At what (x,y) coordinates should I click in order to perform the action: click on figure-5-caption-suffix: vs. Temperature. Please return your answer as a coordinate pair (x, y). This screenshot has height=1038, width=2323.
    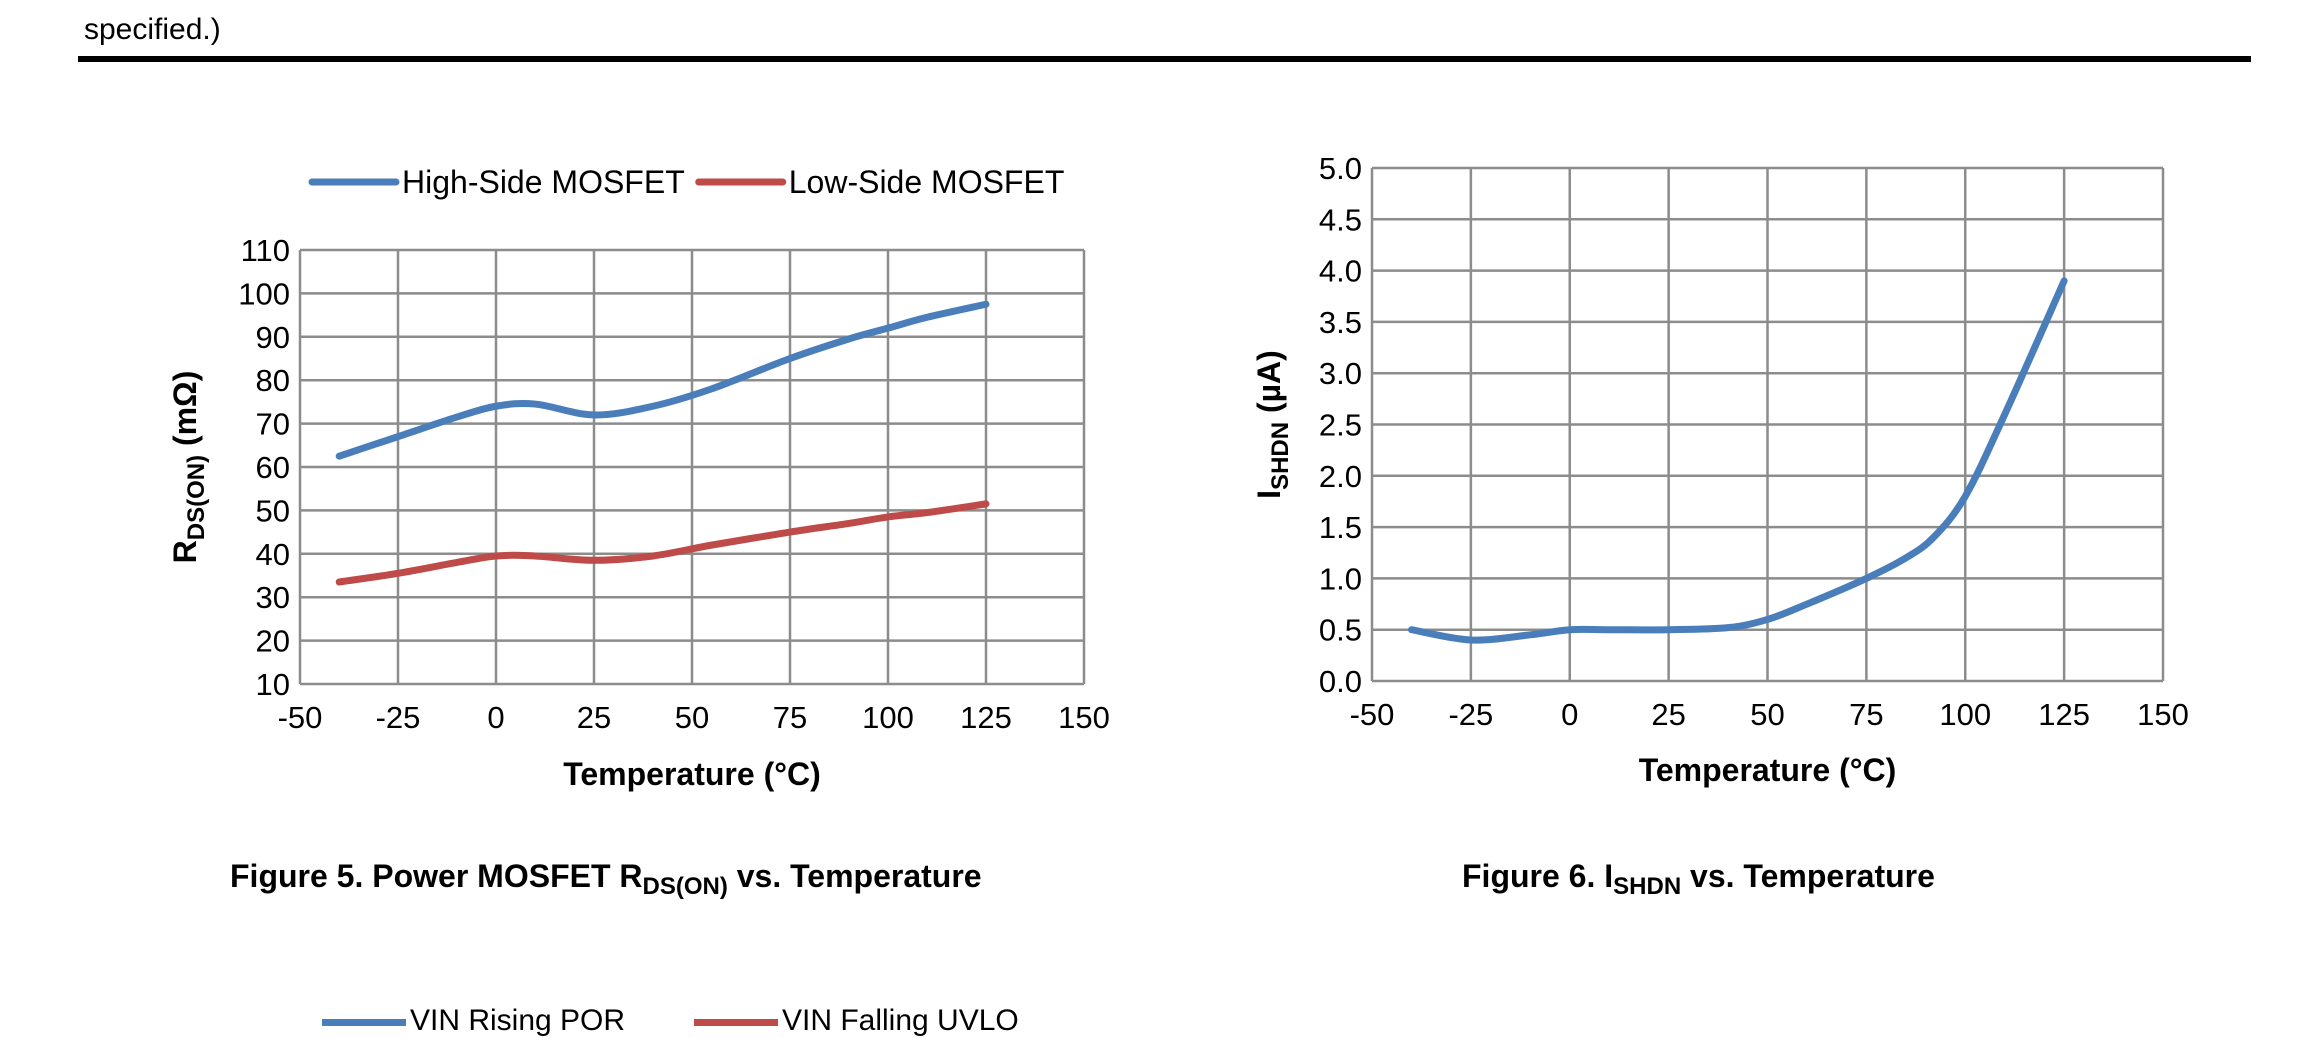
    Looking at the image, I should click on (854, 876).